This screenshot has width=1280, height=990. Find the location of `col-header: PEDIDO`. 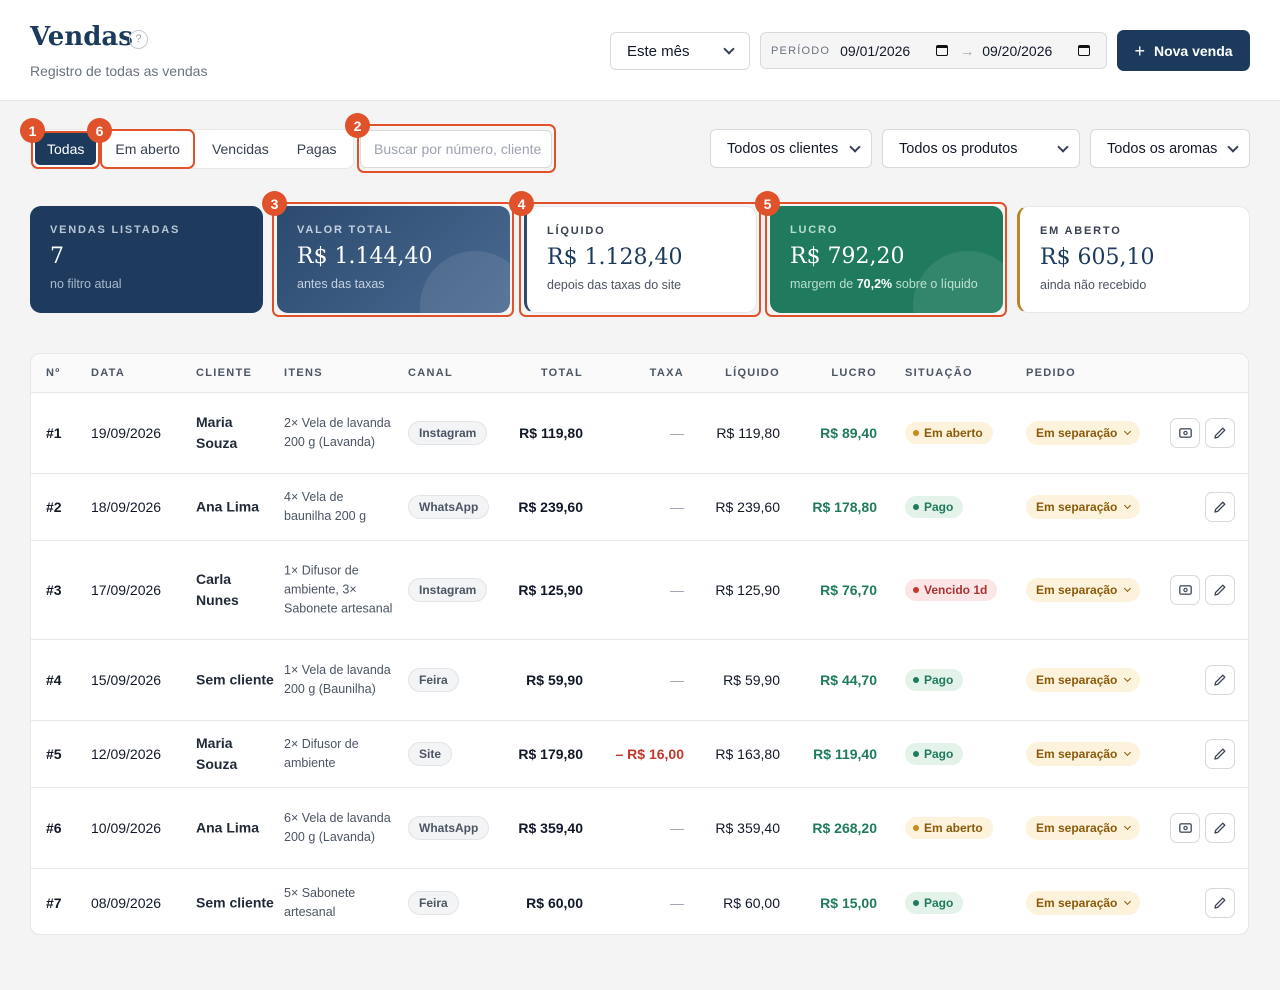

col-header: PEDIDO is located at coordinates (1051, 373).